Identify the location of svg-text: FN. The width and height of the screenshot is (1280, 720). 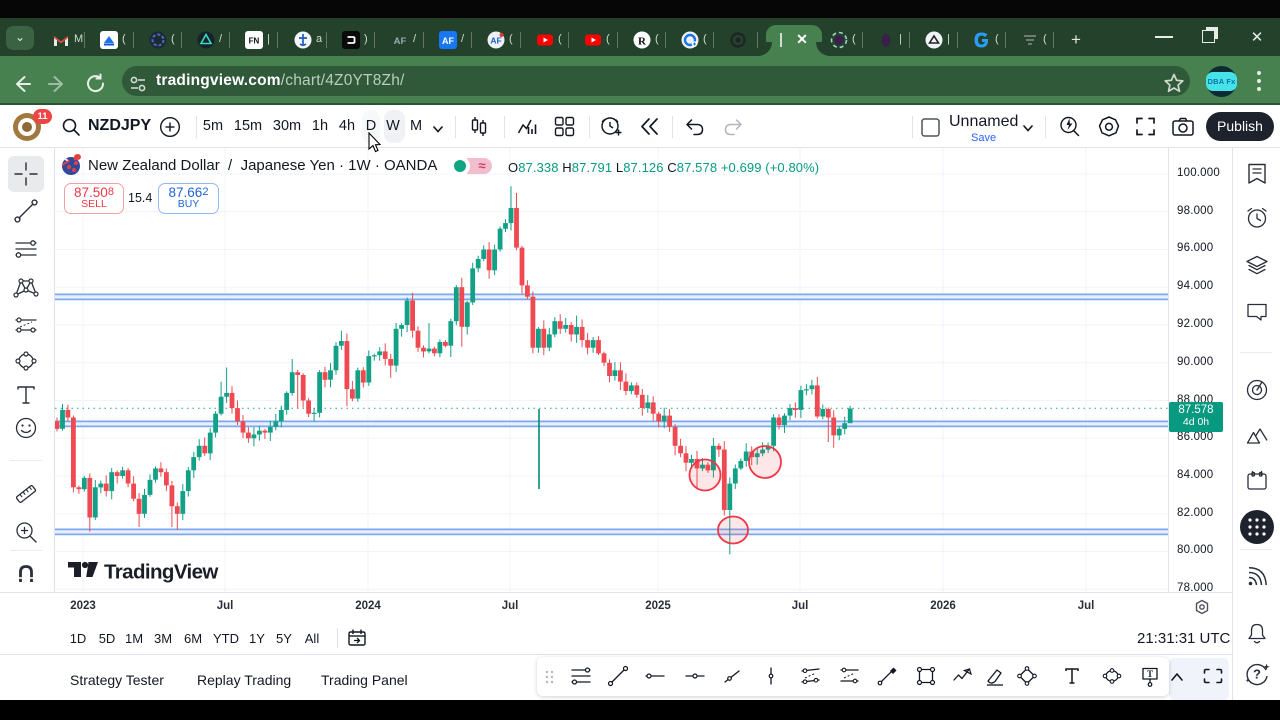
(254, 41).